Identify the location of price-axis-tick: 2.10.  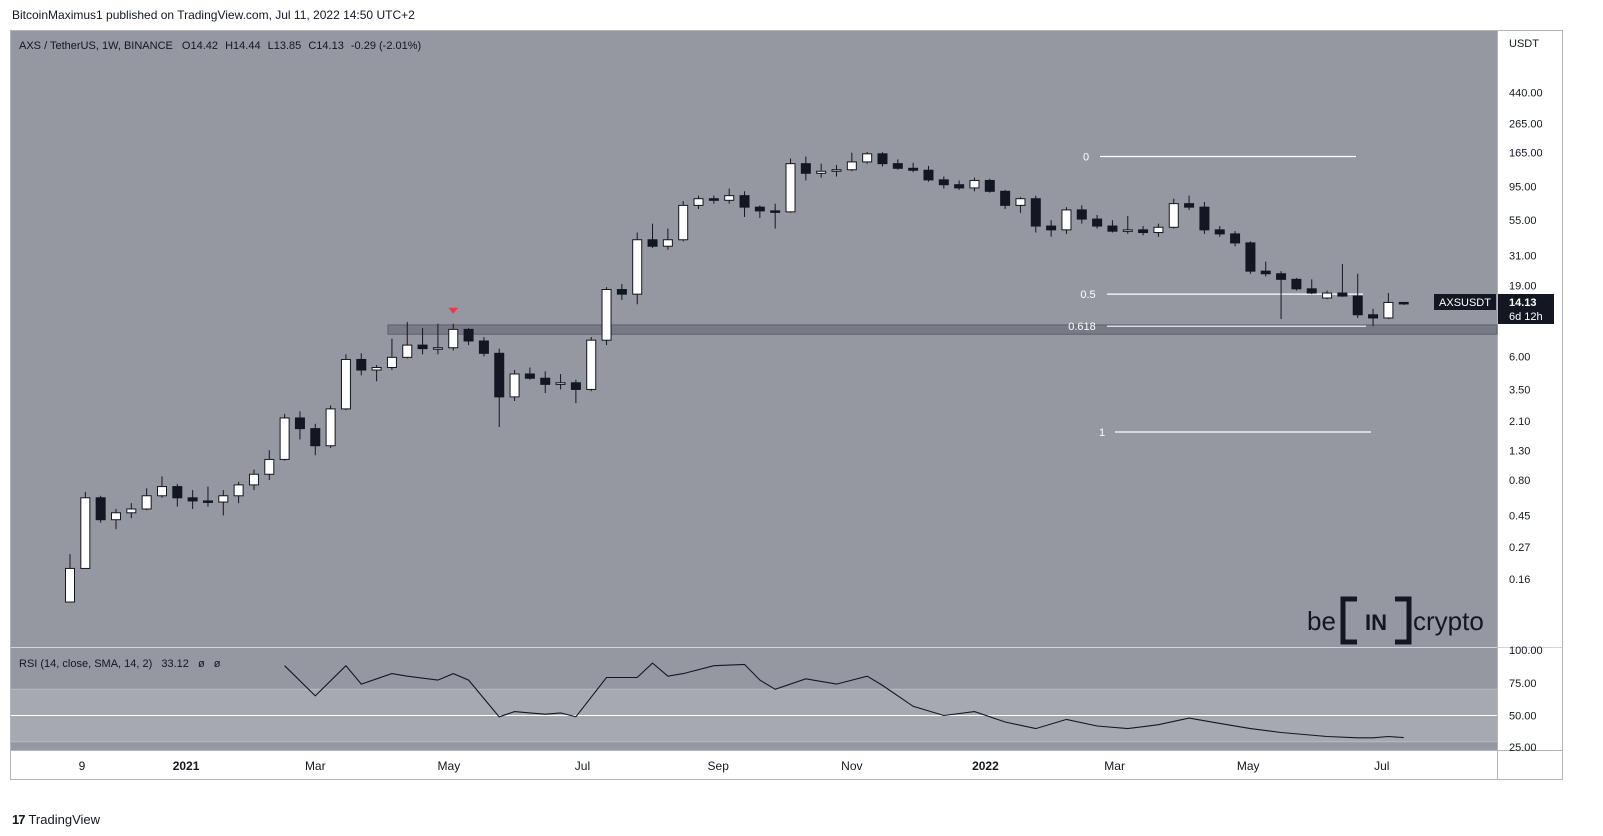
(1519, 422).